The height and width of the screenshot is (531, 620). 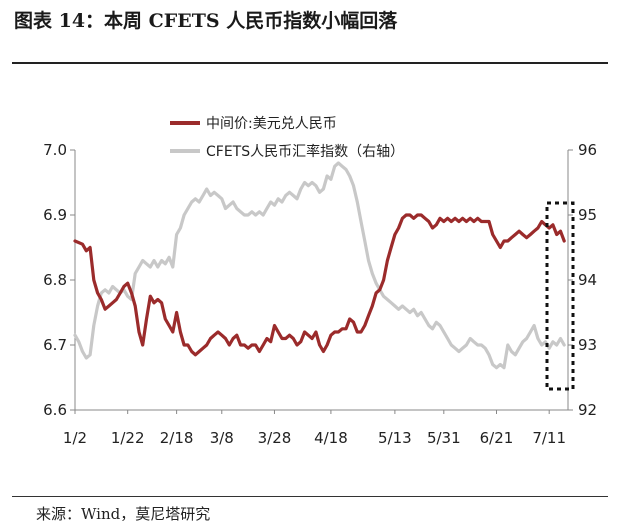 I want to click on x-tick-label: 5/31, so click(x=444, y=438).